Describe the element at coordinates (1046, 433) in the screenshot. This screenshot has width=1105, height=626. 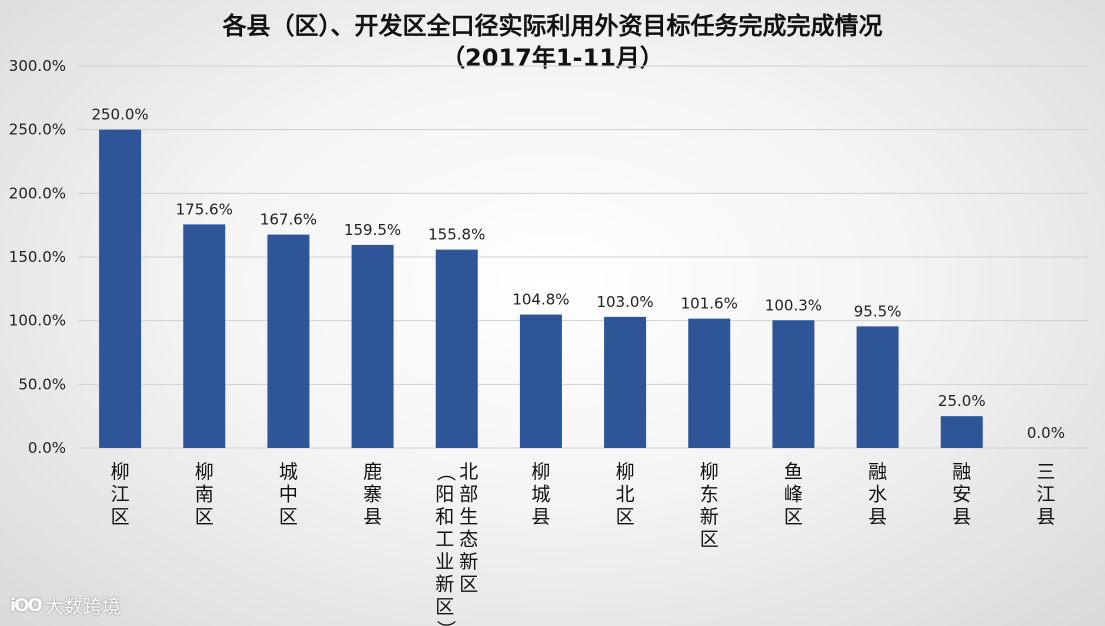
I see `data-label: 0.0%` at that location.